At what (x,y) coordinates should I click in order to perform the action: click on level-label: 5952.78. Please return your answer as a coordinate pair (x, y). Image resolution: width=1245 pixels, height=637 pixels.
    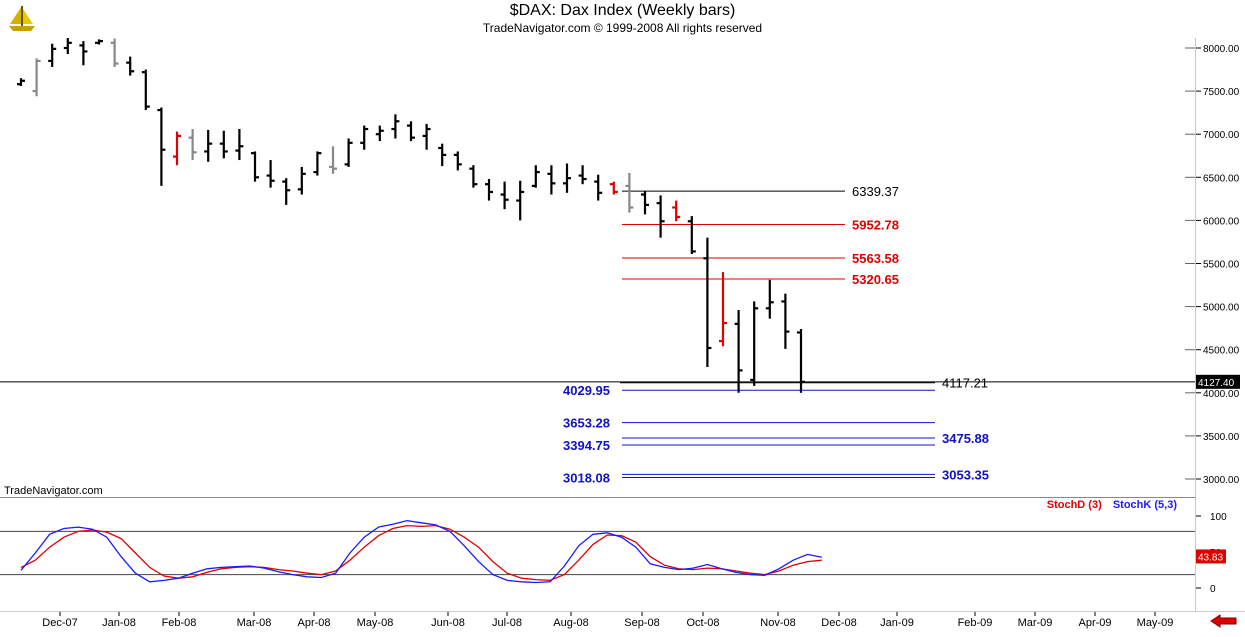
    Looking at the image, I should click on (875, 224).